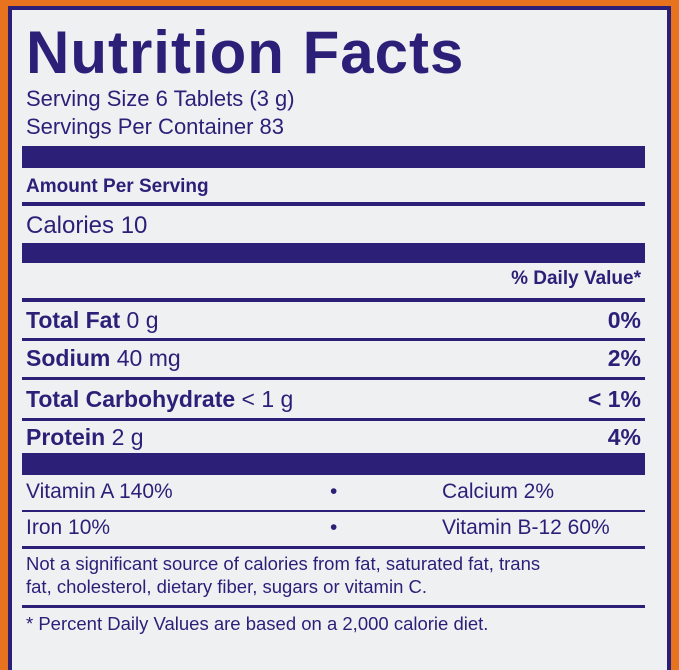 The width and height of the screenshot is (679, 670). I want to click on nutrient-name: Total Fat, so click(73, 320).